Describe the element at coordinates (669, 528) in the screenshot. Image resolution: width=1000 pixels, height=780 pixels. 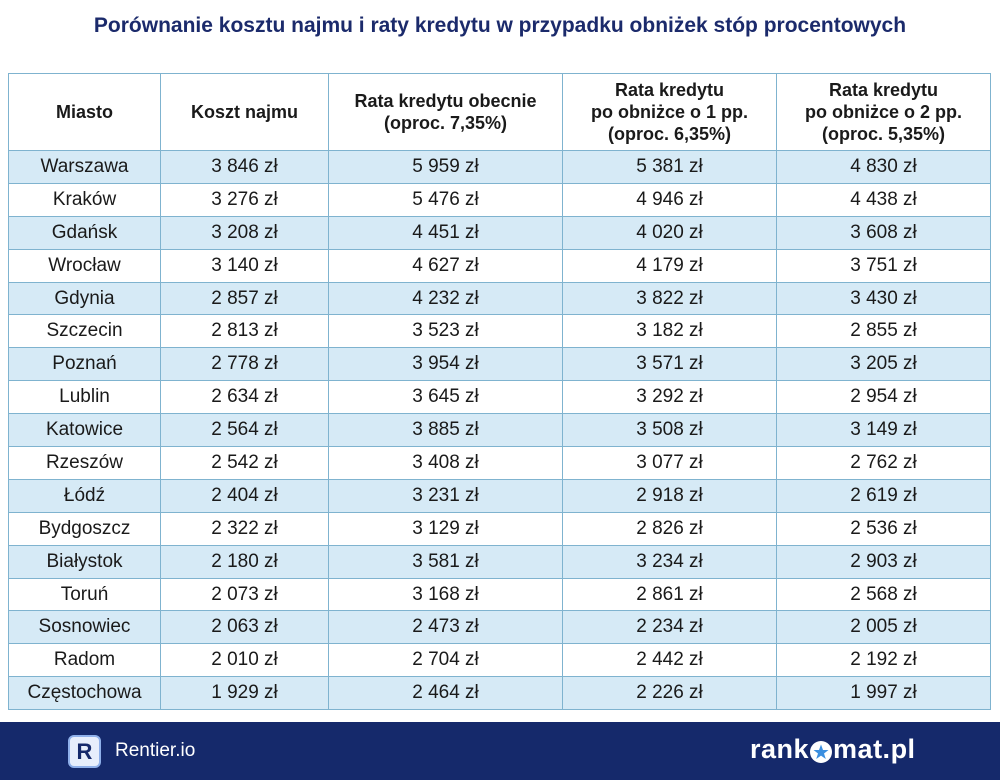
I see `value-cell: 2 826 zł` at that location.